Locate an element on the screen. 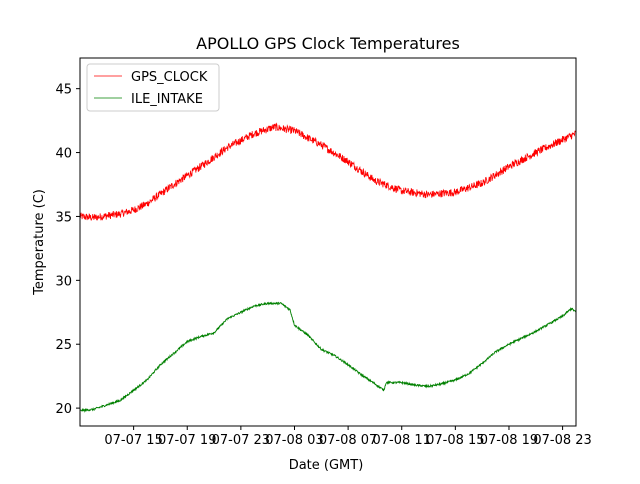 This screenshot has height=484, width=640. x-tick-label: 07-08 23 is located at coordinates (562, 440).